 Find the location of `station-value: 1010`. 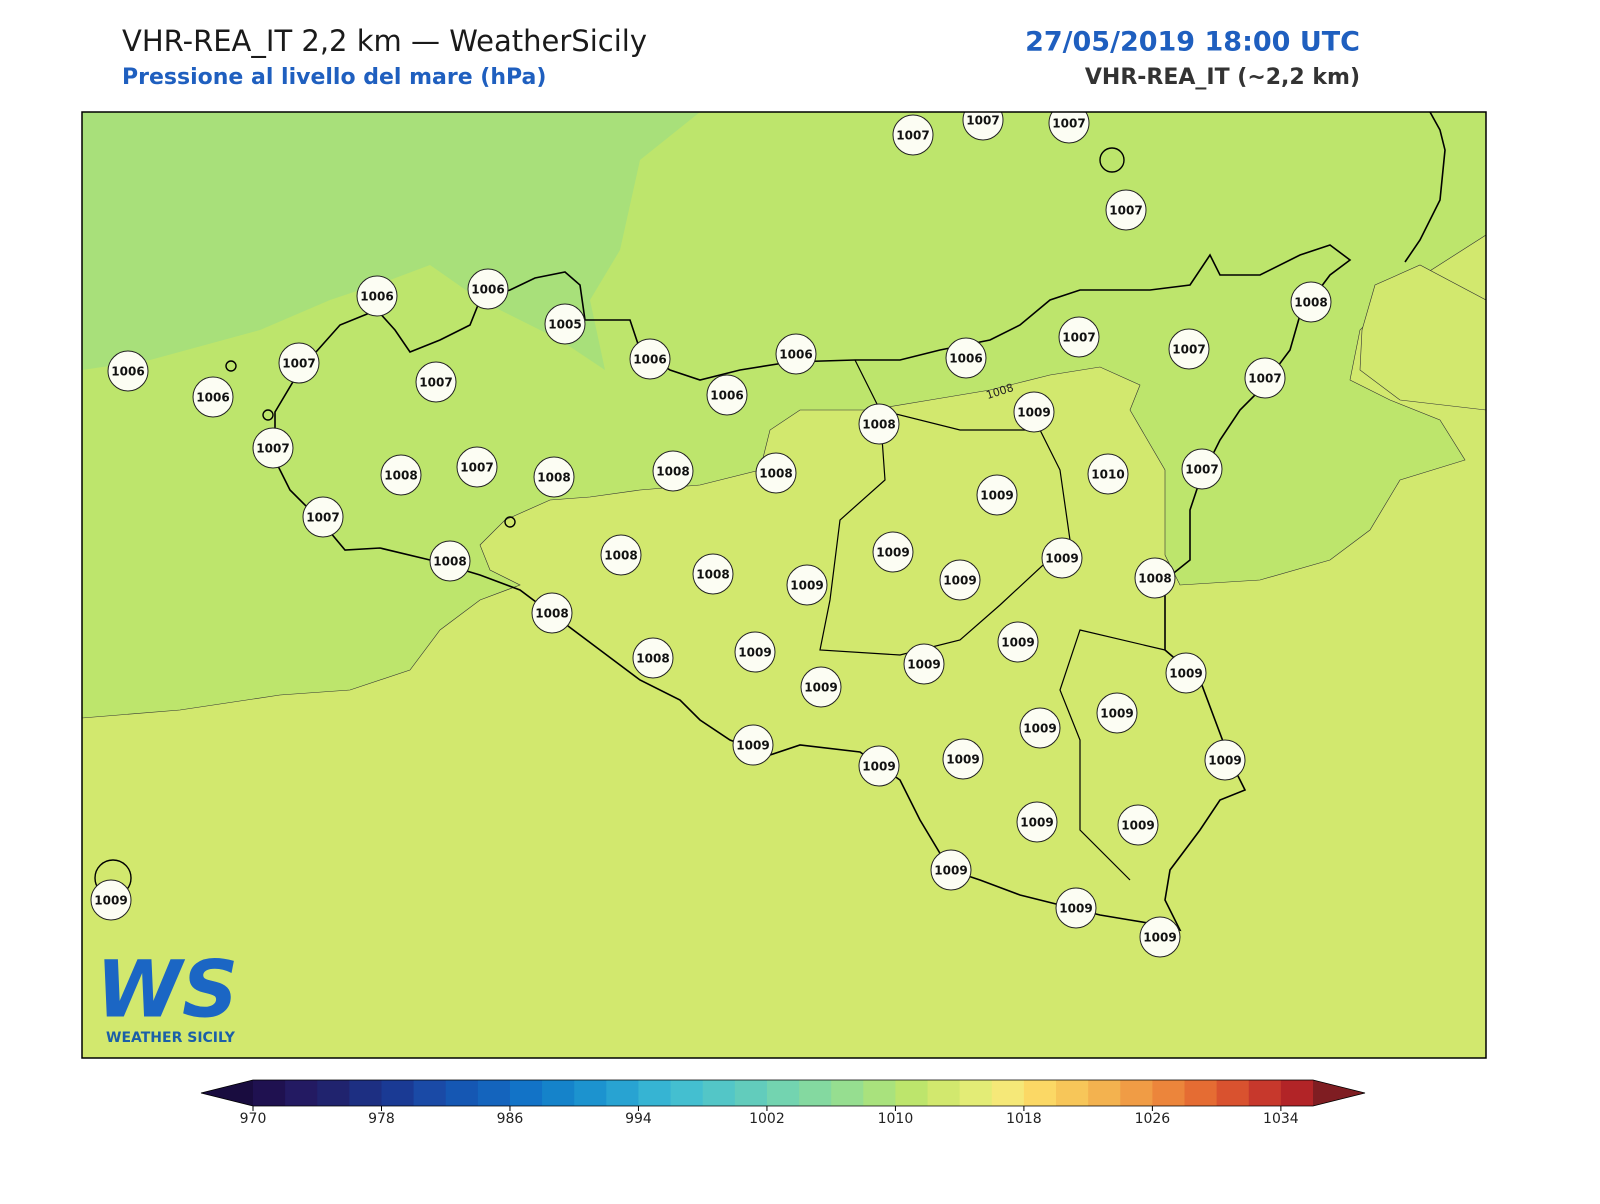

station-value: 1010 is located at coordinates (1107, 475).